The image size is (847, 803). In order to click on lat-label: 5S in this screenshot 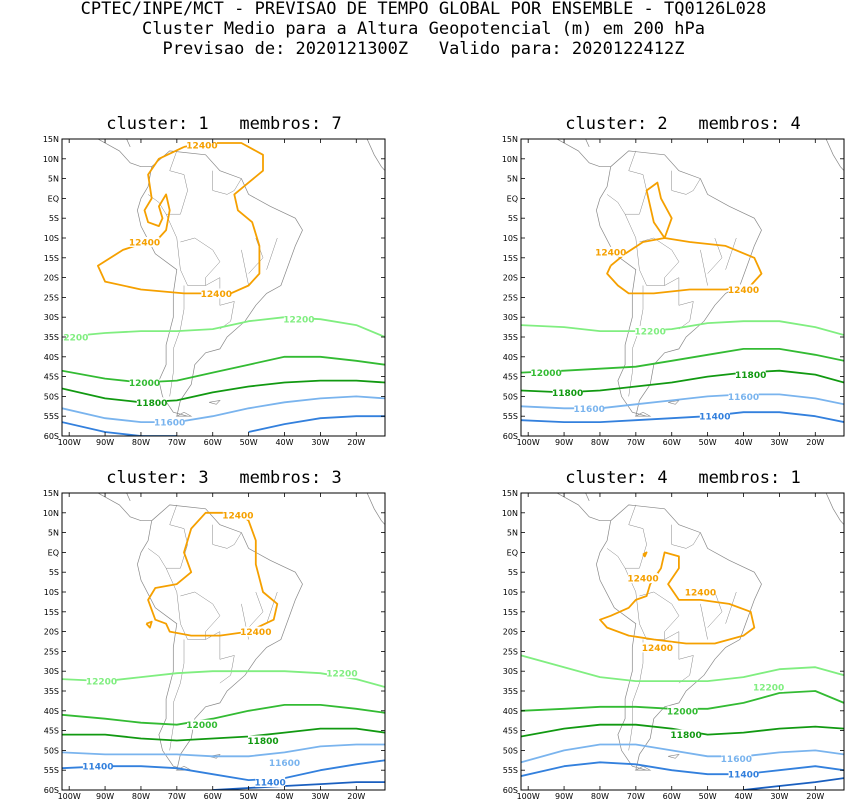, I will do `click(513, 572)`.